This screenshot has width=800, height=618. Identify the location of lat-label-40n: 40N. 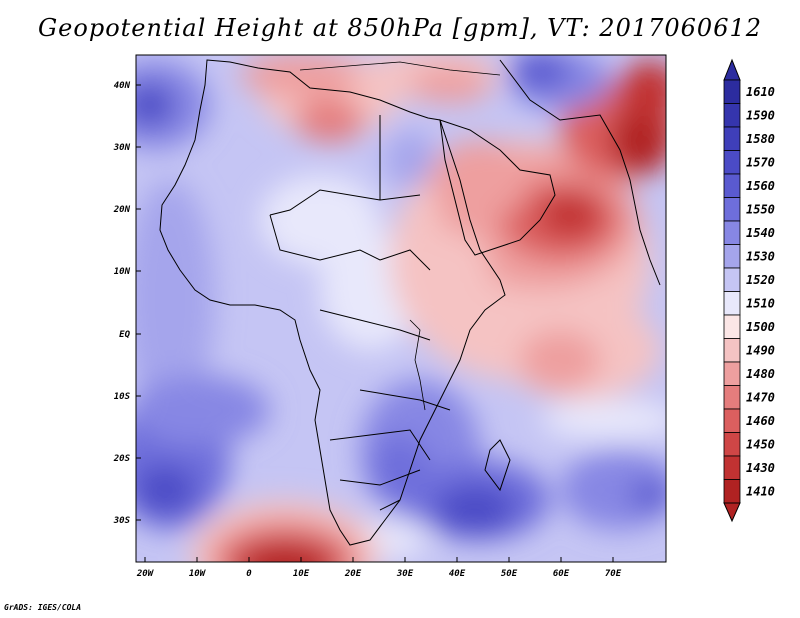
(122, 86).